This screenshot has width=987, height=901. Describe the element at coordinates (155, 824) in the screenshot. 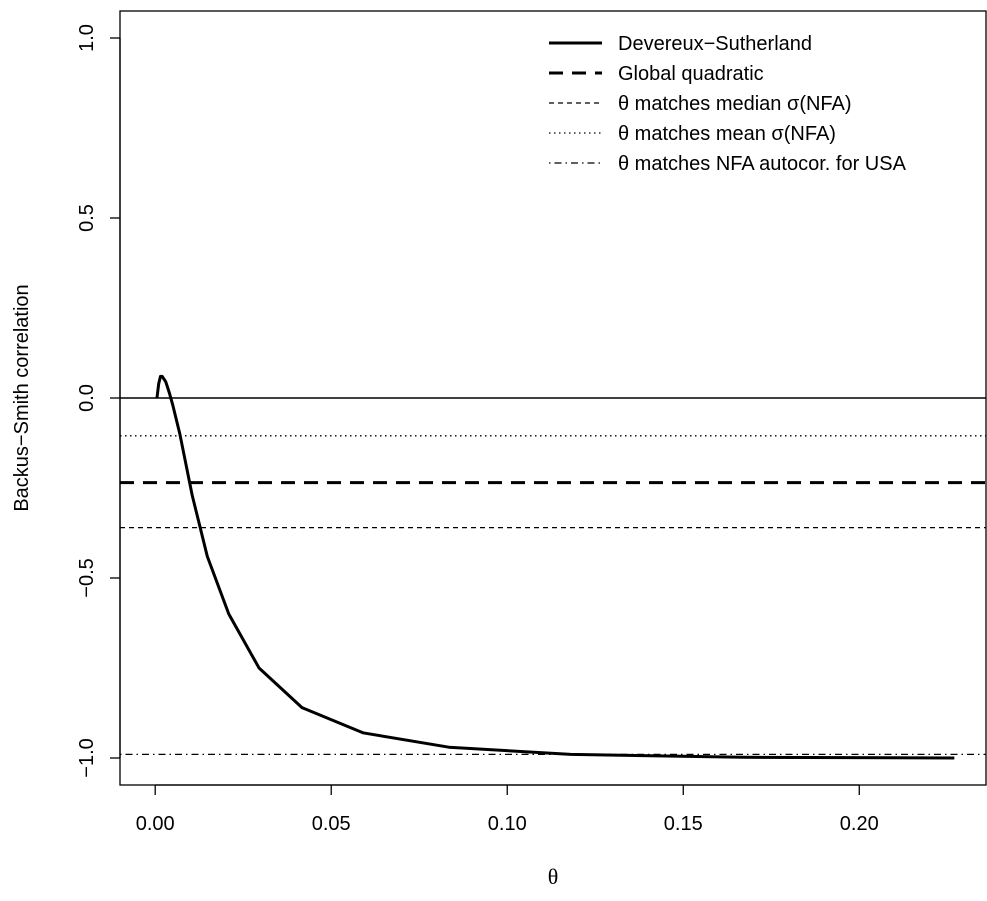

I see `x-tick-label: 0.00` at that location.